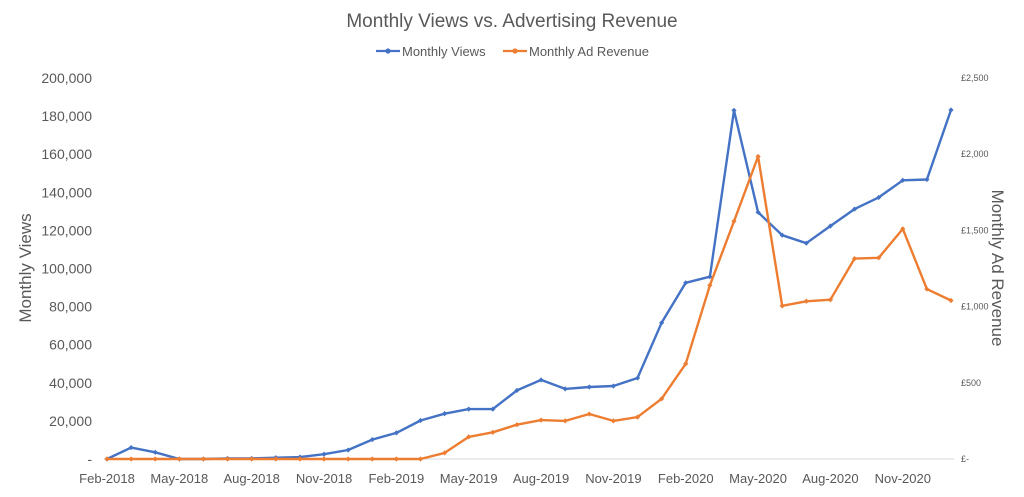 This screenshot has height=497, width=1024. I want to click on x-tick-label: Feb-2018, so click(107, 478).